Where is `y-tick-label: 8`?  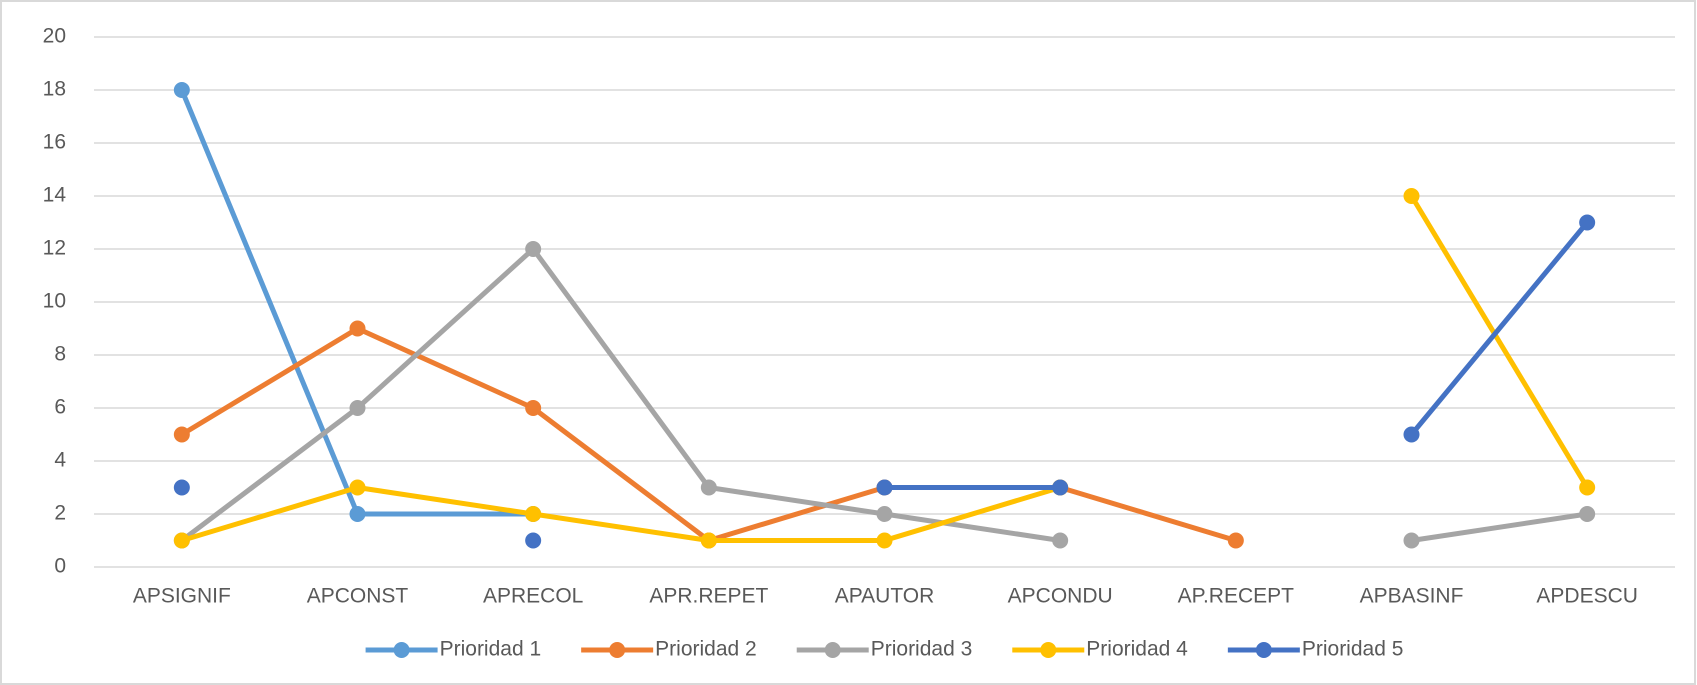
y-tick-label: 8 is located at coordinates (60, 354).